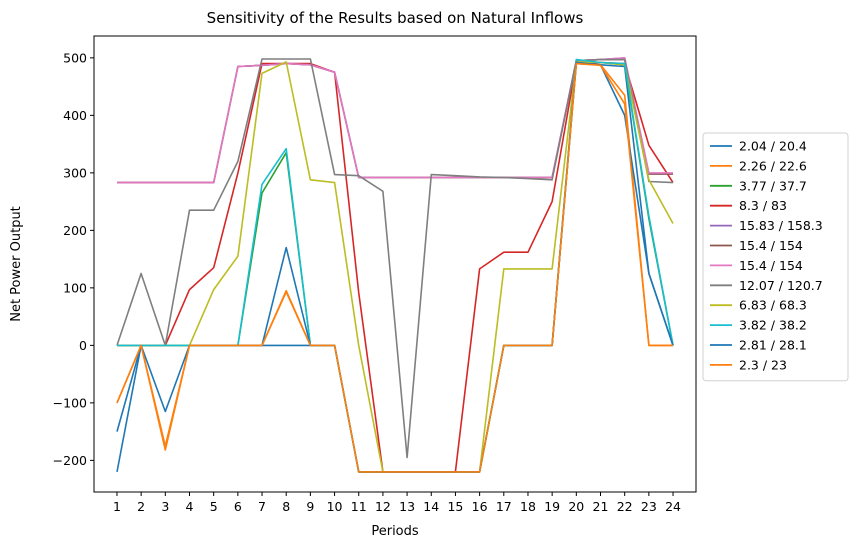 The height and width of the screenshot is (547, 856). What do you see at coordinates (773, 305) in the screenshot?
I see `legend-label: 6.83 / 68.3` at bounding box center [773, 305].